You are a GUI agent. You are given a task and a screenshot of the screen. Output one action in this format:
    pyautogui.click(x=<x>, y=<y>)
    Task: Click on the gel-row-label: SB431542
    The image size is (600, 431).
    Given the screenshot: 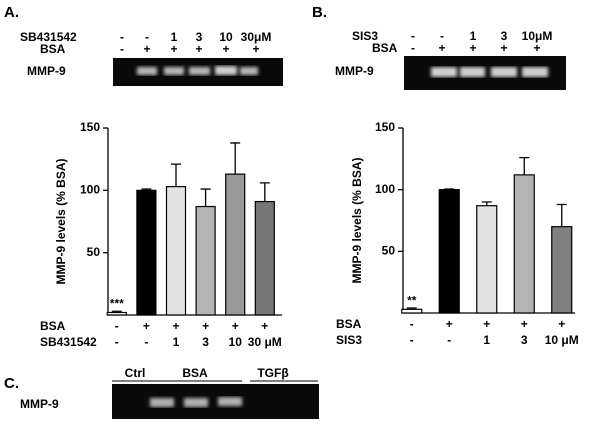 What is the action you would take?
    pyautogui.click(x=48, y=37)
    